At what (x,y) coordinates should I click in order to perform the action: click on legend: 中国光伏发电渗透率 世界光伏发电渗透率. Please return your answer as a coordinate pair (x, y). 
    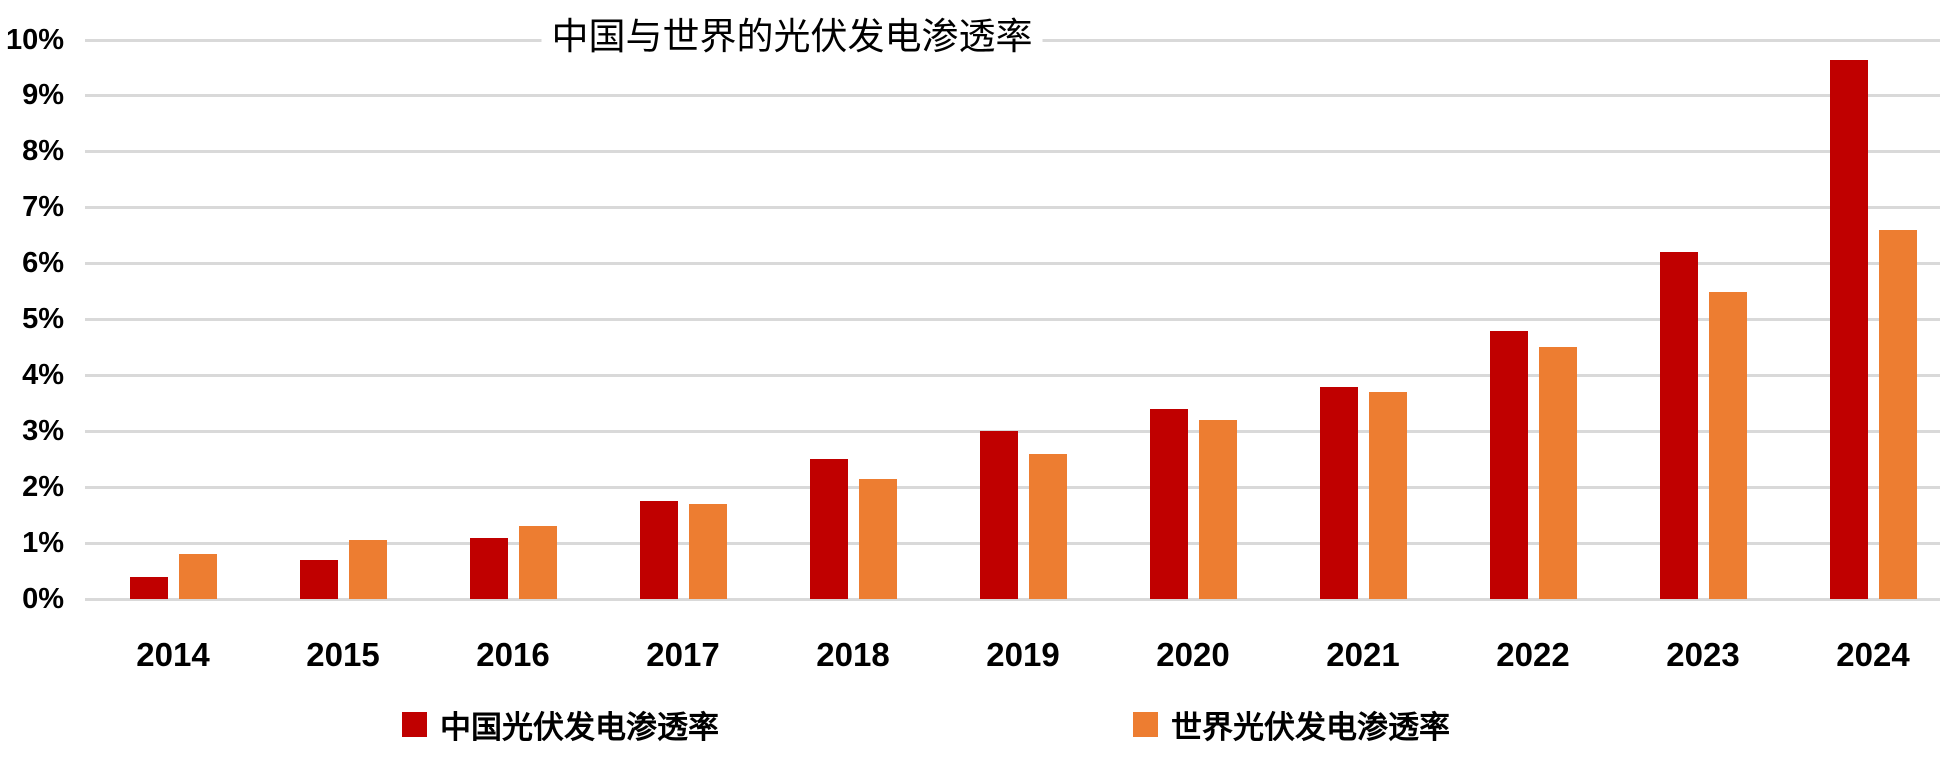
    Looking at the image, I should click on (974, 722).